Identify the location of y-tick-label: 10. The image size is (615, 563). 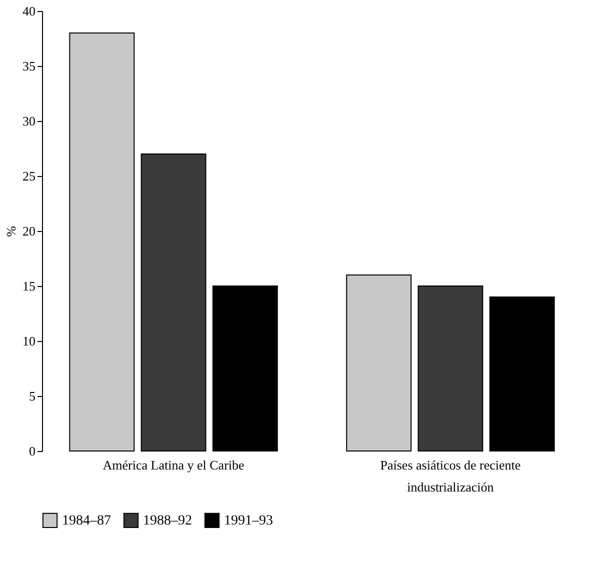
(29, 341).